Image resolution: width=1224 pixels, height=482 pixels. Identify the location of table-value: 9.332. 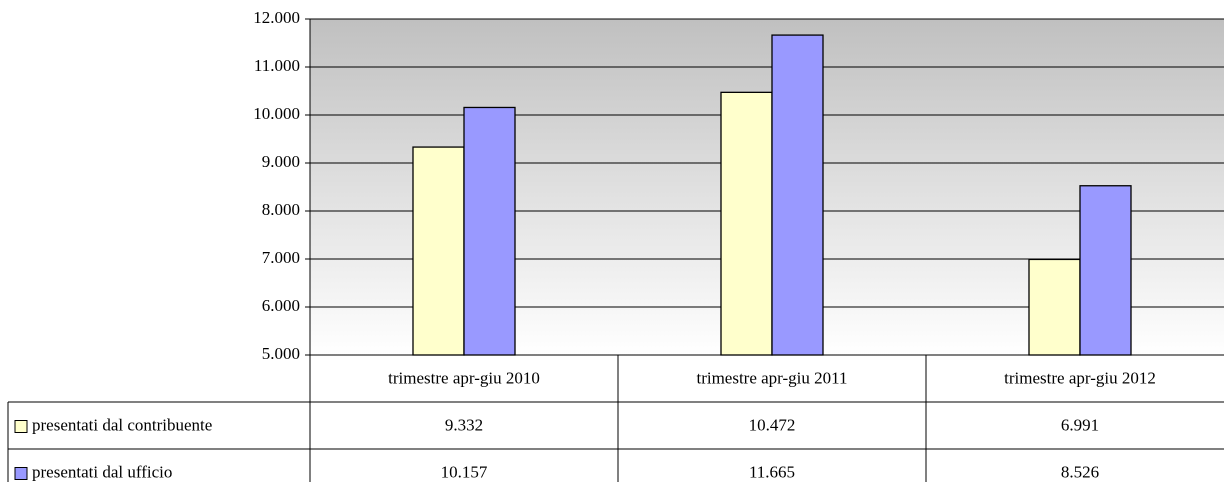
(464, 424).